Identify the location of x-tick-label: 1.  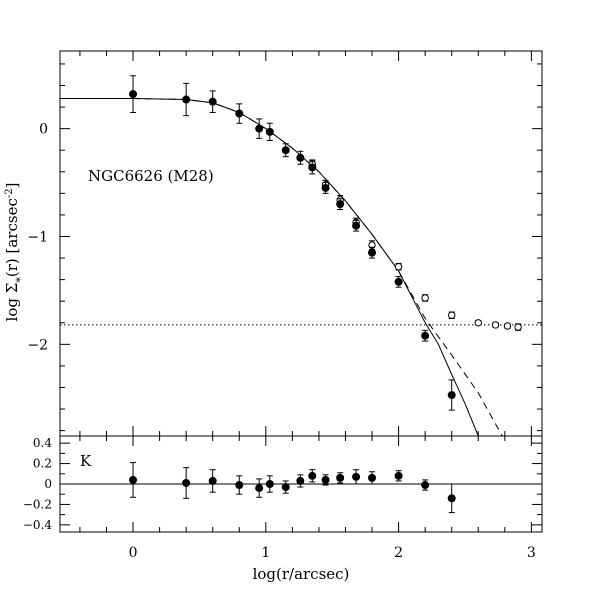
(265, 553).